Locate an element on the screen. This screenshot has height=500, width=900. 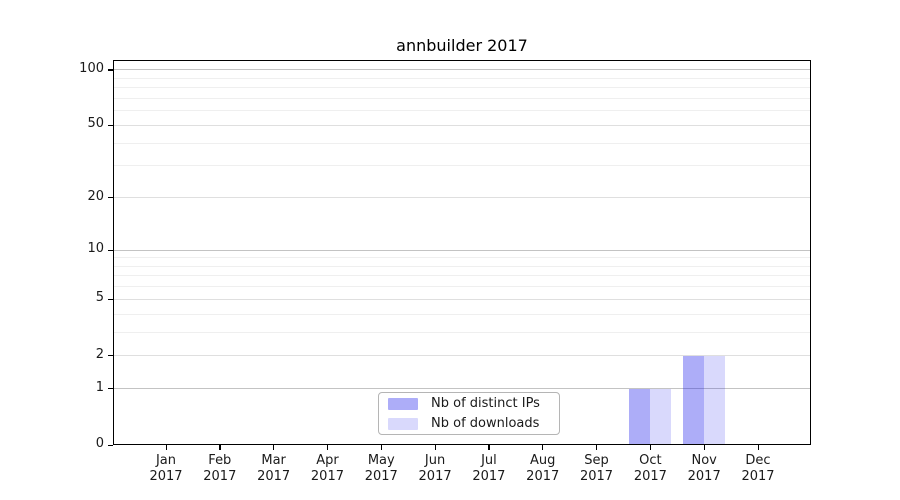
legend-label-distinct-ips: Nb of distinct IPs is located at coordinates (485, 403).